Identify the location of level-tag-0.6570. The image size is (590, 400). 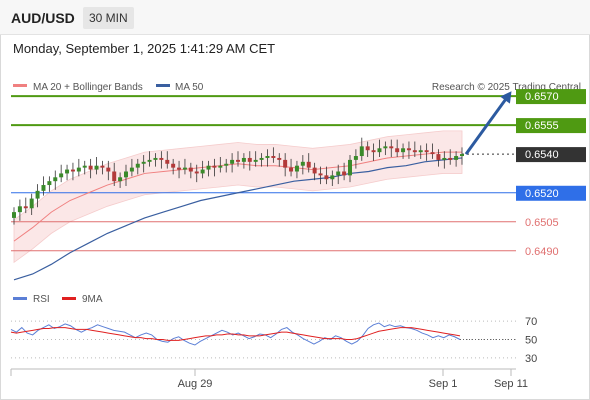
(551, 97).